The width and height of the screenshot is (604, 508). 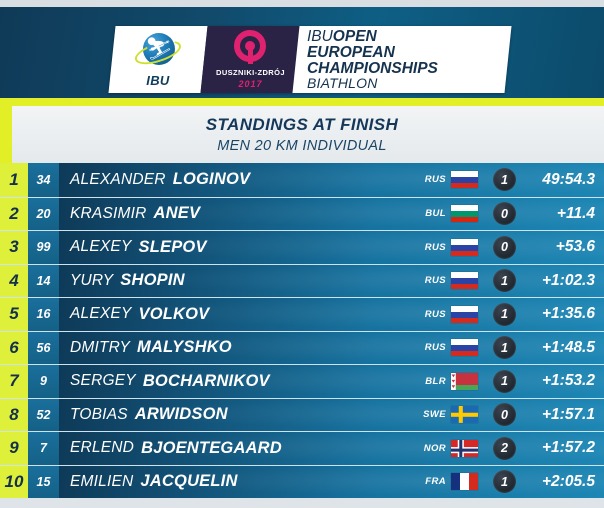 What do you see at coordinates (435, 381) in the screenshot?
I see `nation-code: BLR` at bounding box center [435, 381].